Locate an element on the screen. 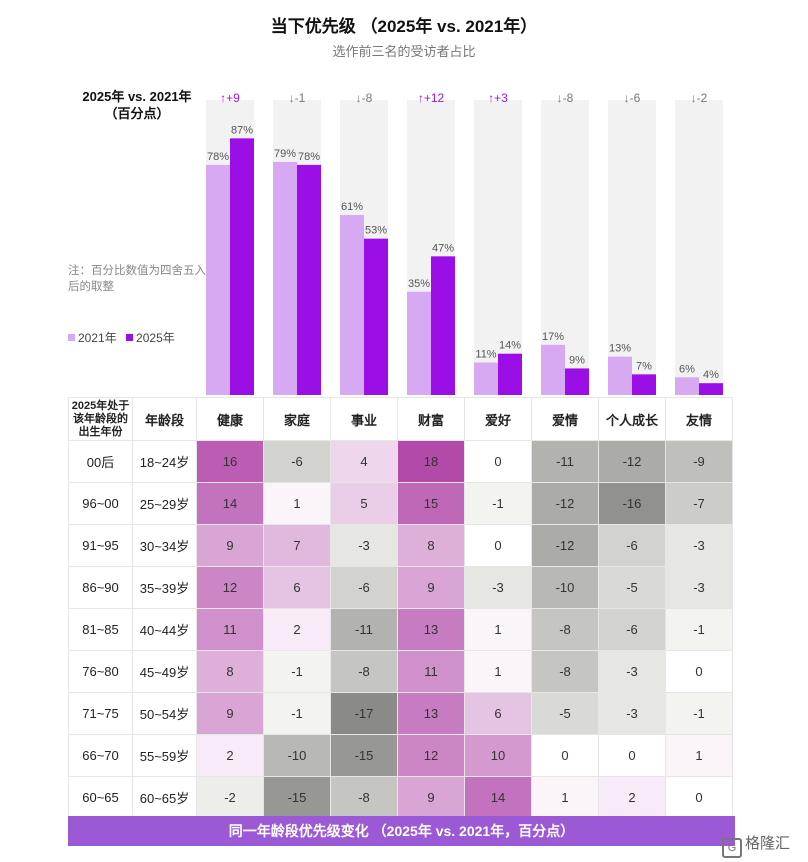  brand-text: 格隆汇 is located at coordinates (768, 843).